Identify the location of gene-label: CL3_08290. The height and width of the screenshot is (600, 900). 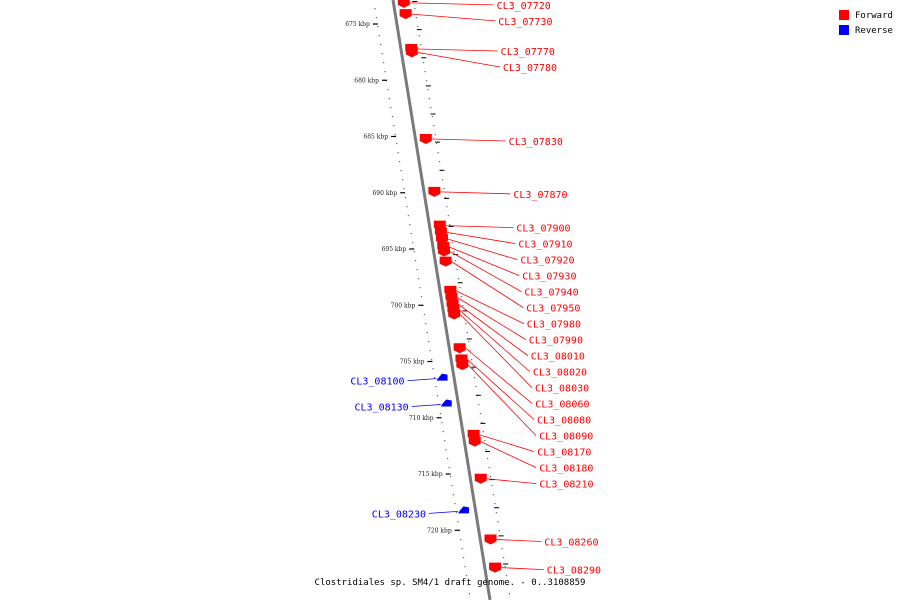
(574, 571).